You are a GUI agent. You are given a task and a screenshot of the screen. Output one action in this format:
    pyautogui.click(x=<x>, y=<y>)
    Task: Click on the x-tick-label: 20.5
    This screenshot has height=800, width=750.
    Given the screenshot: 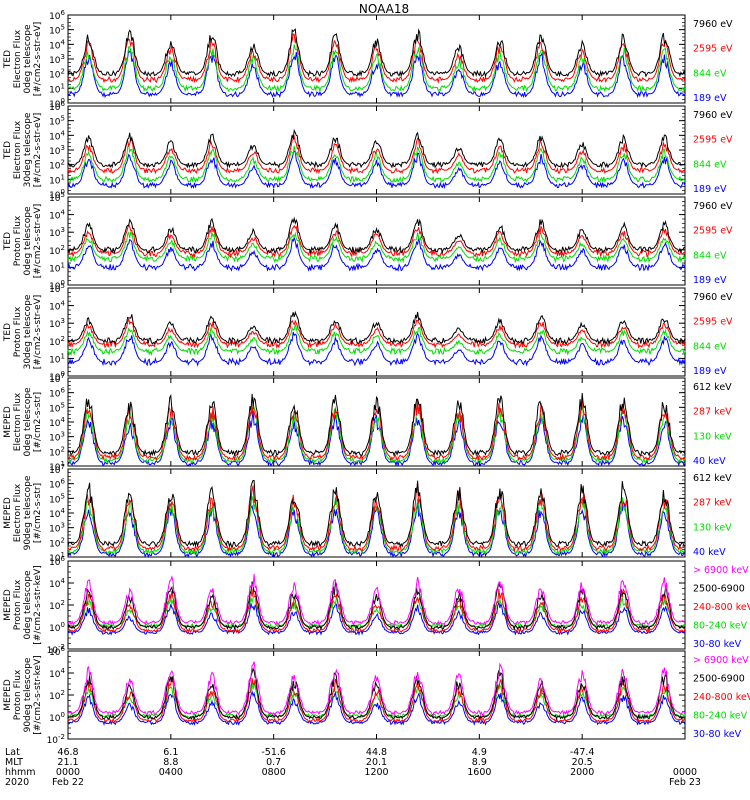 What is the action you would take?
    pyautogui.click(x=582, y=762)
    